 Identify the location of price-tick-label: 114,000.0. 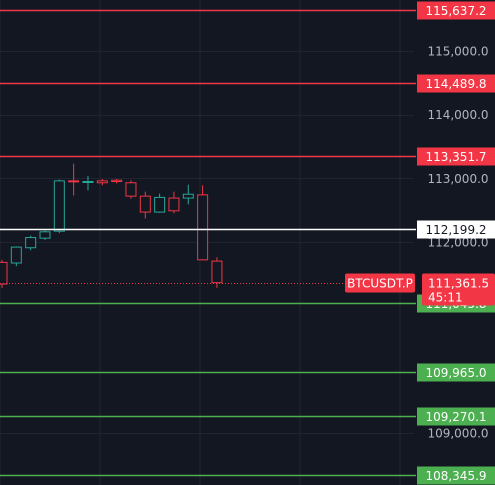
(457, 115).